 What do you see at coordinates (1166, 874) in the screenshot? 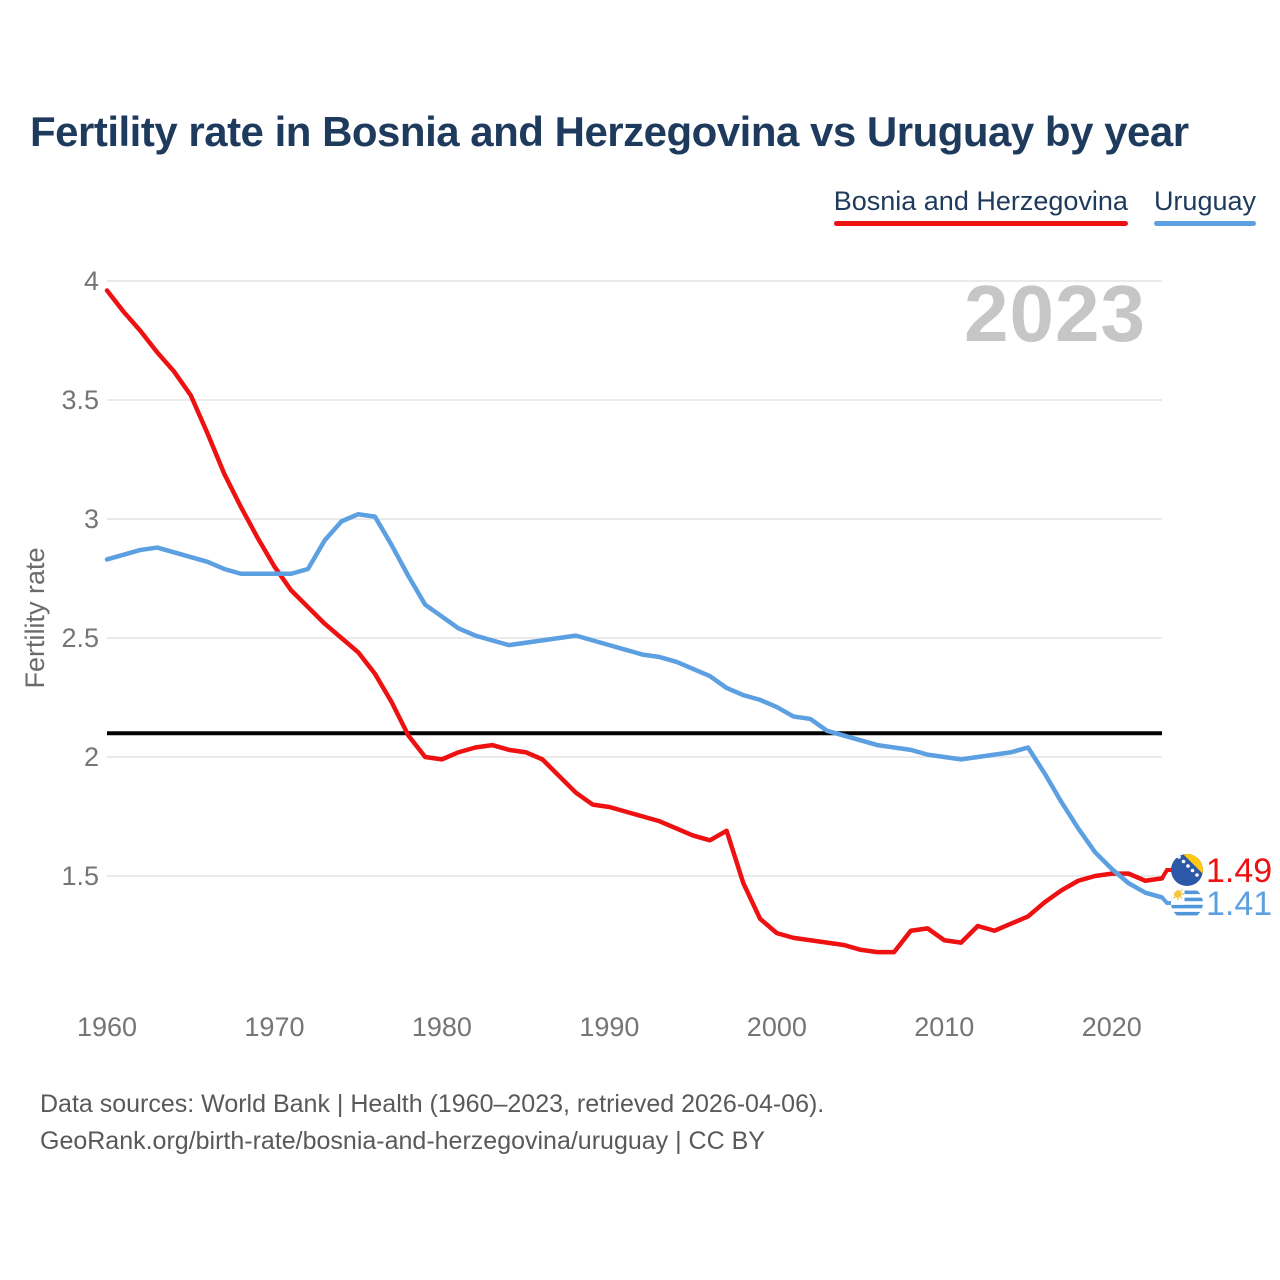
I see `leader-bosnia-and-herzegovina` at bounding box center [1166, 874].